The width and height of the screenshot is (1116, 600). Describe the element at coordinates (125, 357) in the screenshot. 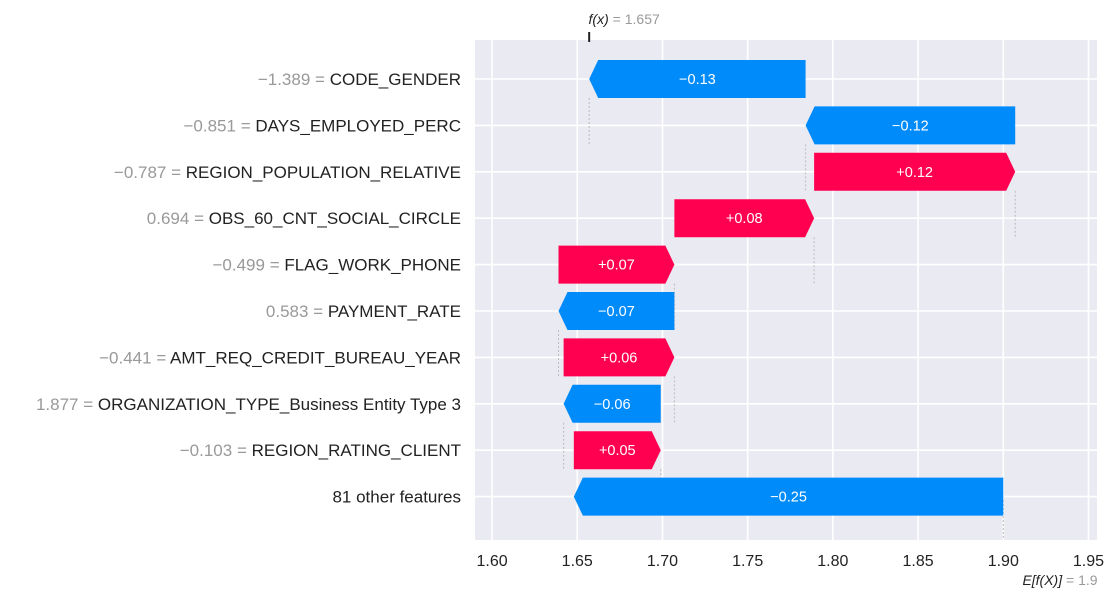

I see `feature-value: −0.441` at that location.